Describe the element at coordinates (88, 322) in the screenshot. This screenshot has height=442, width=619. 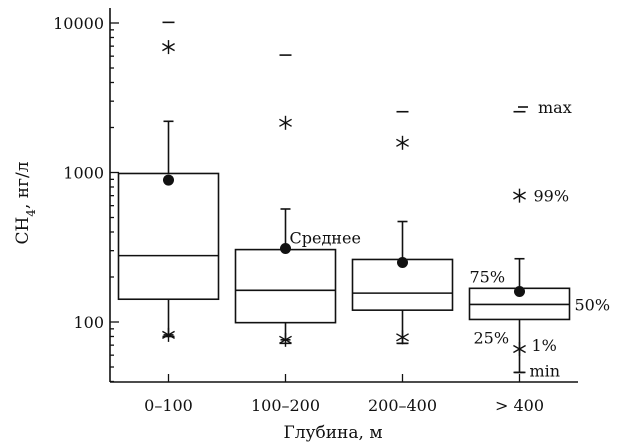
I see `y-tick-label: 100` at that location.